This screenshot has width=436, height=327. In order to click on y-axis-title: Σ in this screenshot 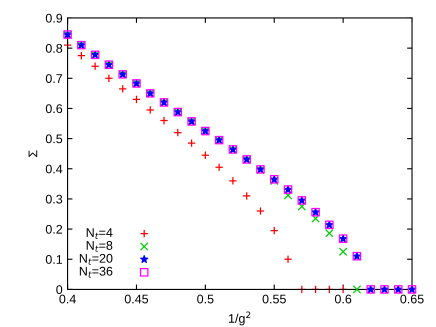, I will do `click(33, 153)`.